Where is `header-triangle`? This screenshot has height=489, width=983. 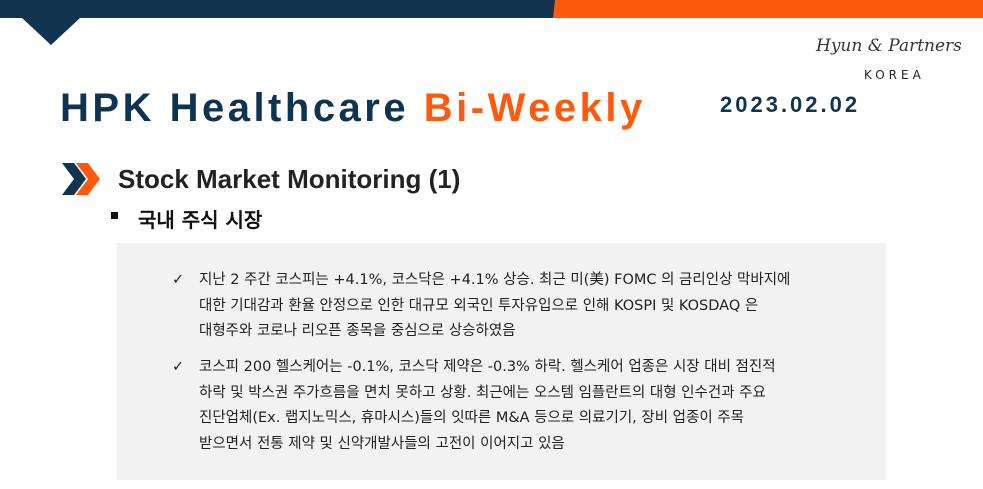 header-triangle is located at coordinates (51, 31).